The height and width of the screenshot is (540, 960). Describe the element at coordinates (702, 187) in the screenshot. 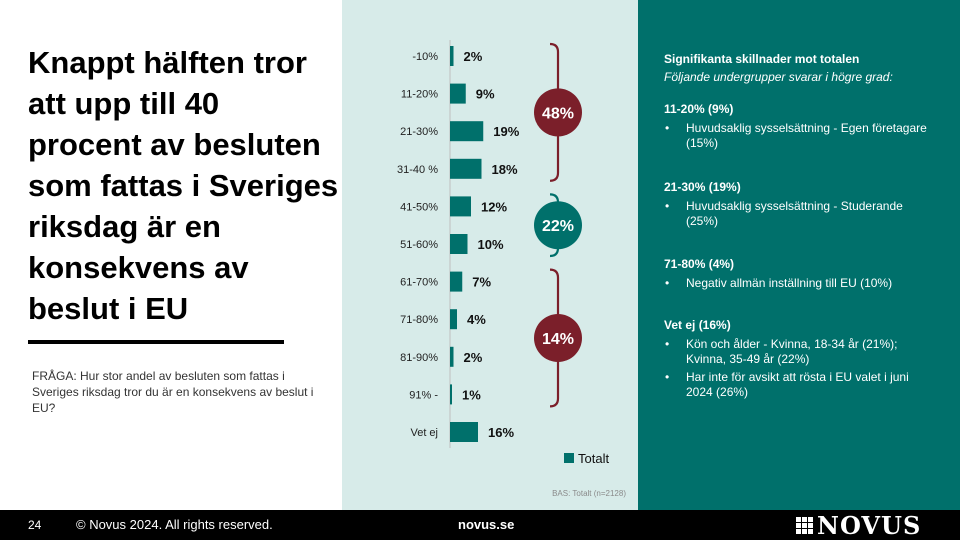

I see `group-title: 21-30% (19%)` at that location.